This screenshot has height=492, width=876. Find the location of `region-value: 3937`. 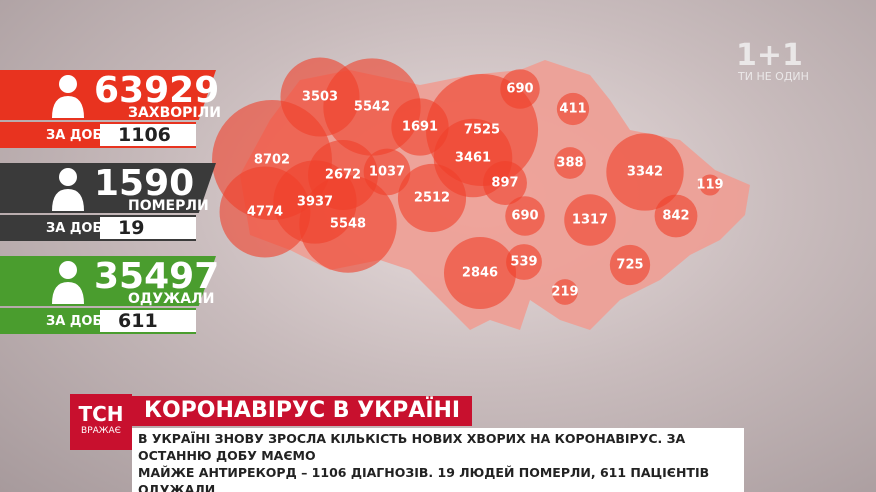

region-value: 3937 is located at coordinates (315, 202).